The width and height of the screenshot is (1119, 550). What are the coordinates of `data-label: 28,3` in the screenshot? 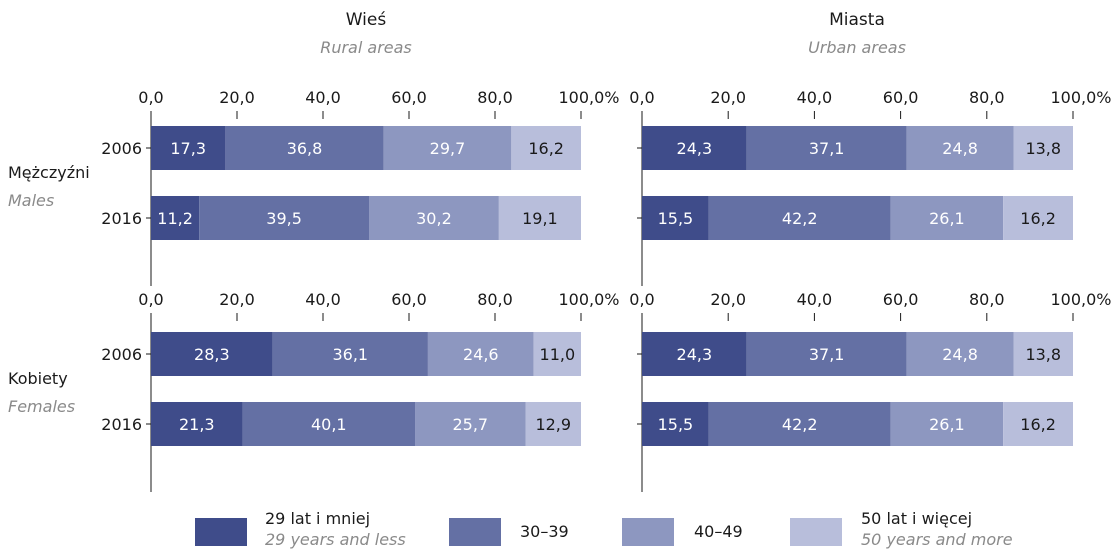 It's located at (212, 354).